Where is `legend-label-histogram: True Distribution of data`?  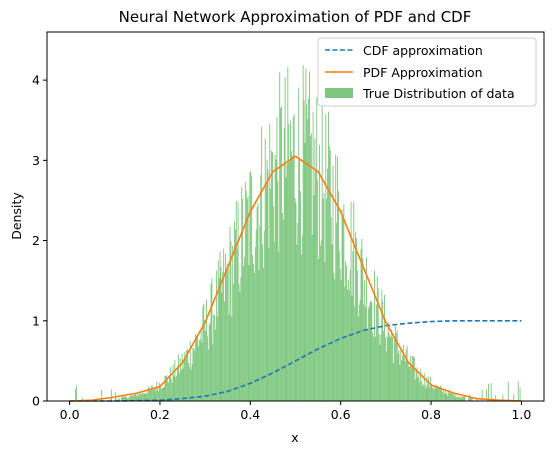
legend-label-histogram: True Distribution of data is located at coordinates (438, 93).